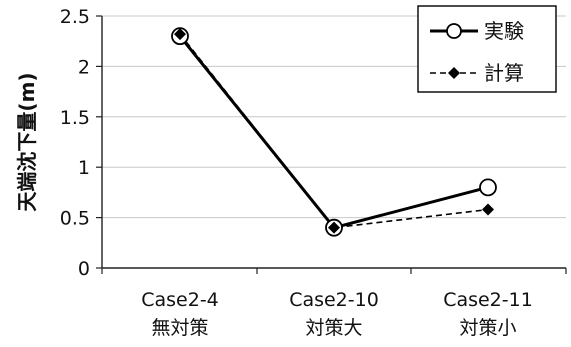 The image size is (571, 347). I want to click on x-category-label: Case2-10, so click(334, 300).